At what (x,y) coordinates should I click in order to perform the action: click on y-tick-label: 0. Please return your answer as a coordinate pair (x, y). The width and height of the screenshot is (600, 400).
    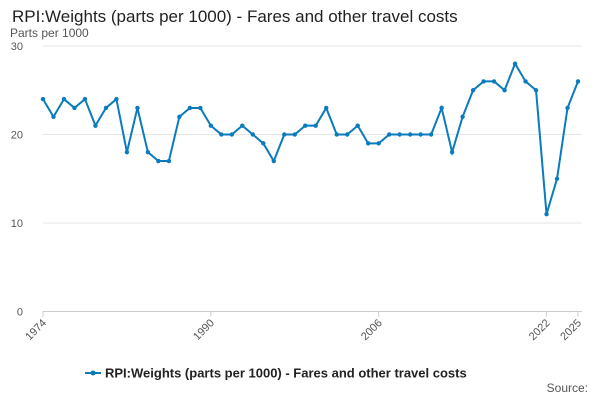
    Looking at the image, I should click on (20, 313).